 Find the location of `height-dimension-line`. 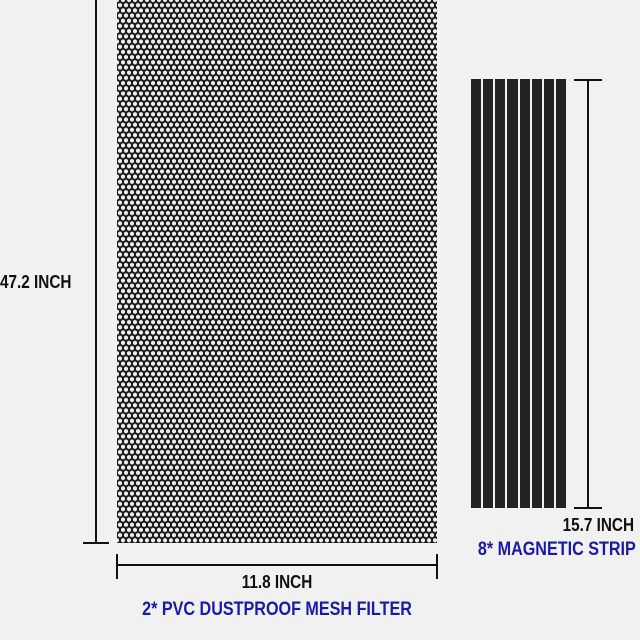

height-dimension-line is located at coordinates (96, 271).